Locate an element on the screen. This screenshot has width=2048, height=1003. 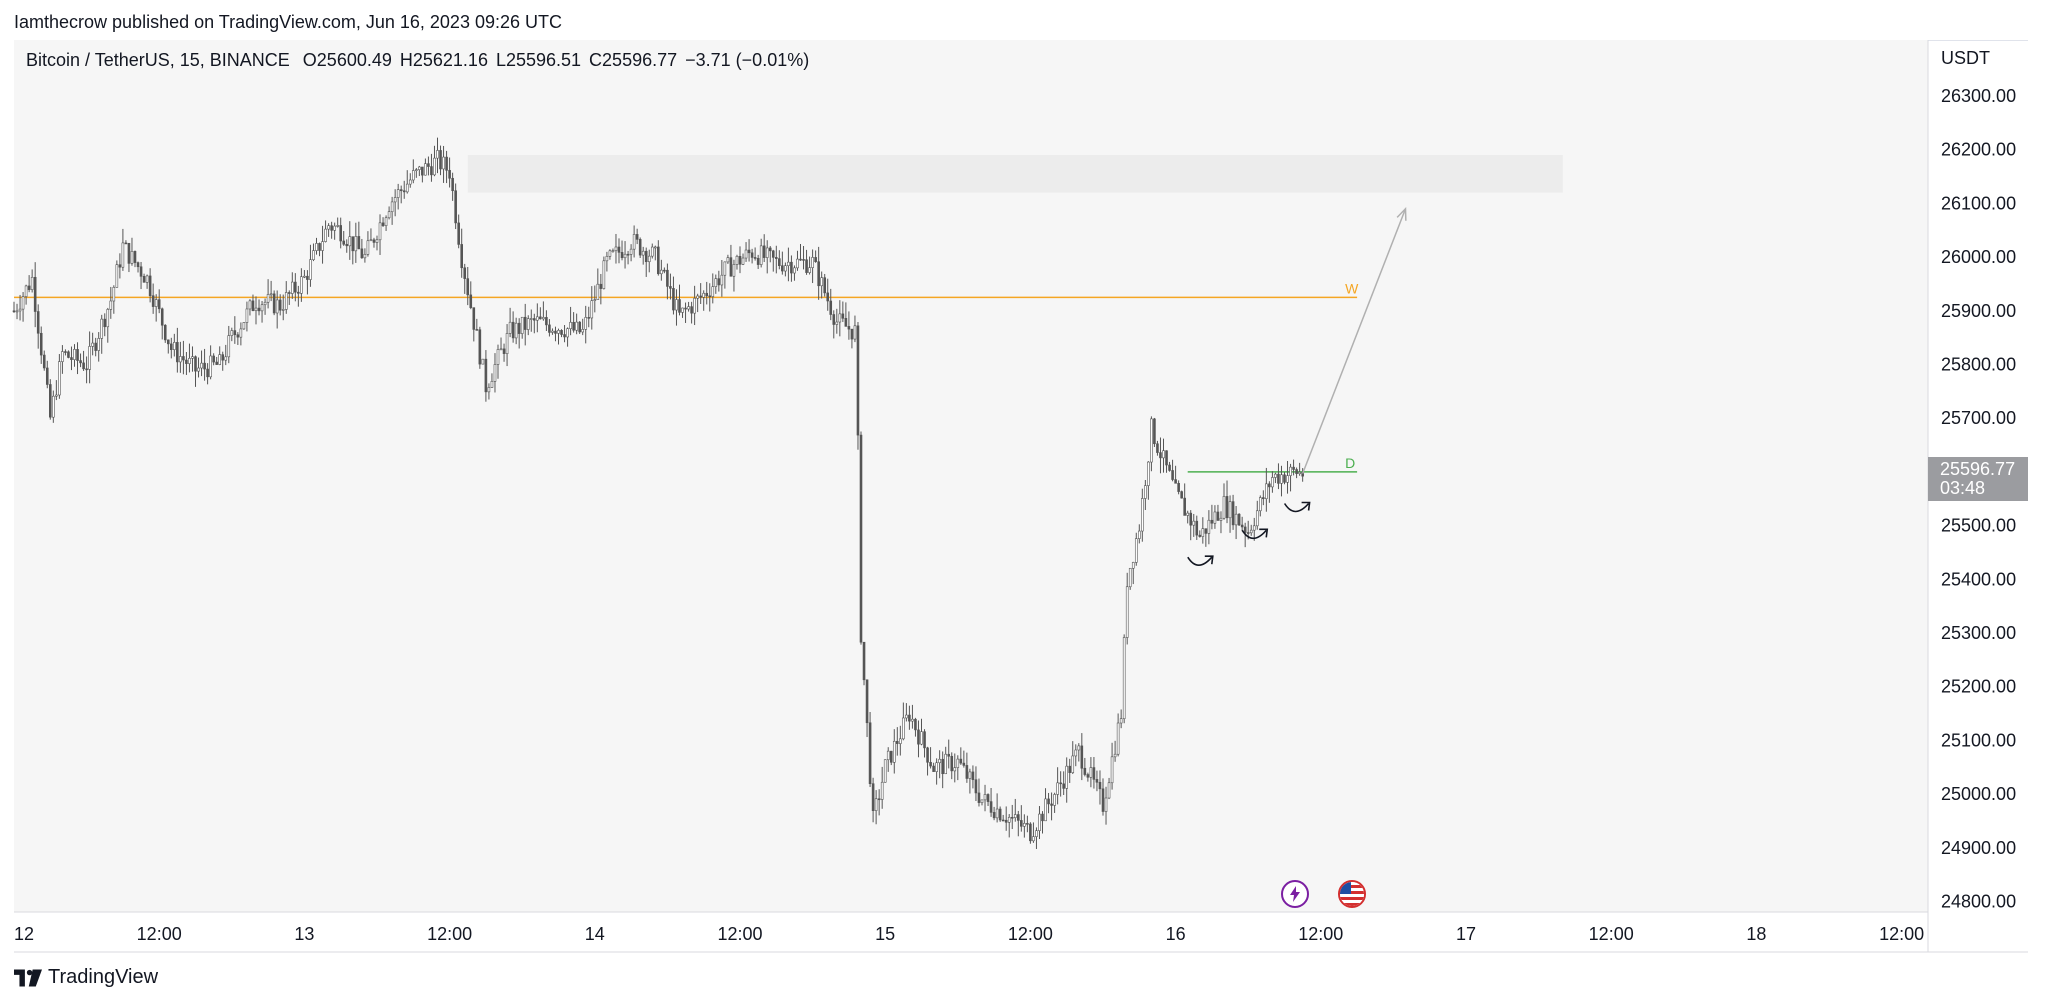
us-flag-event-icon is located at coordinates (1352, 894).